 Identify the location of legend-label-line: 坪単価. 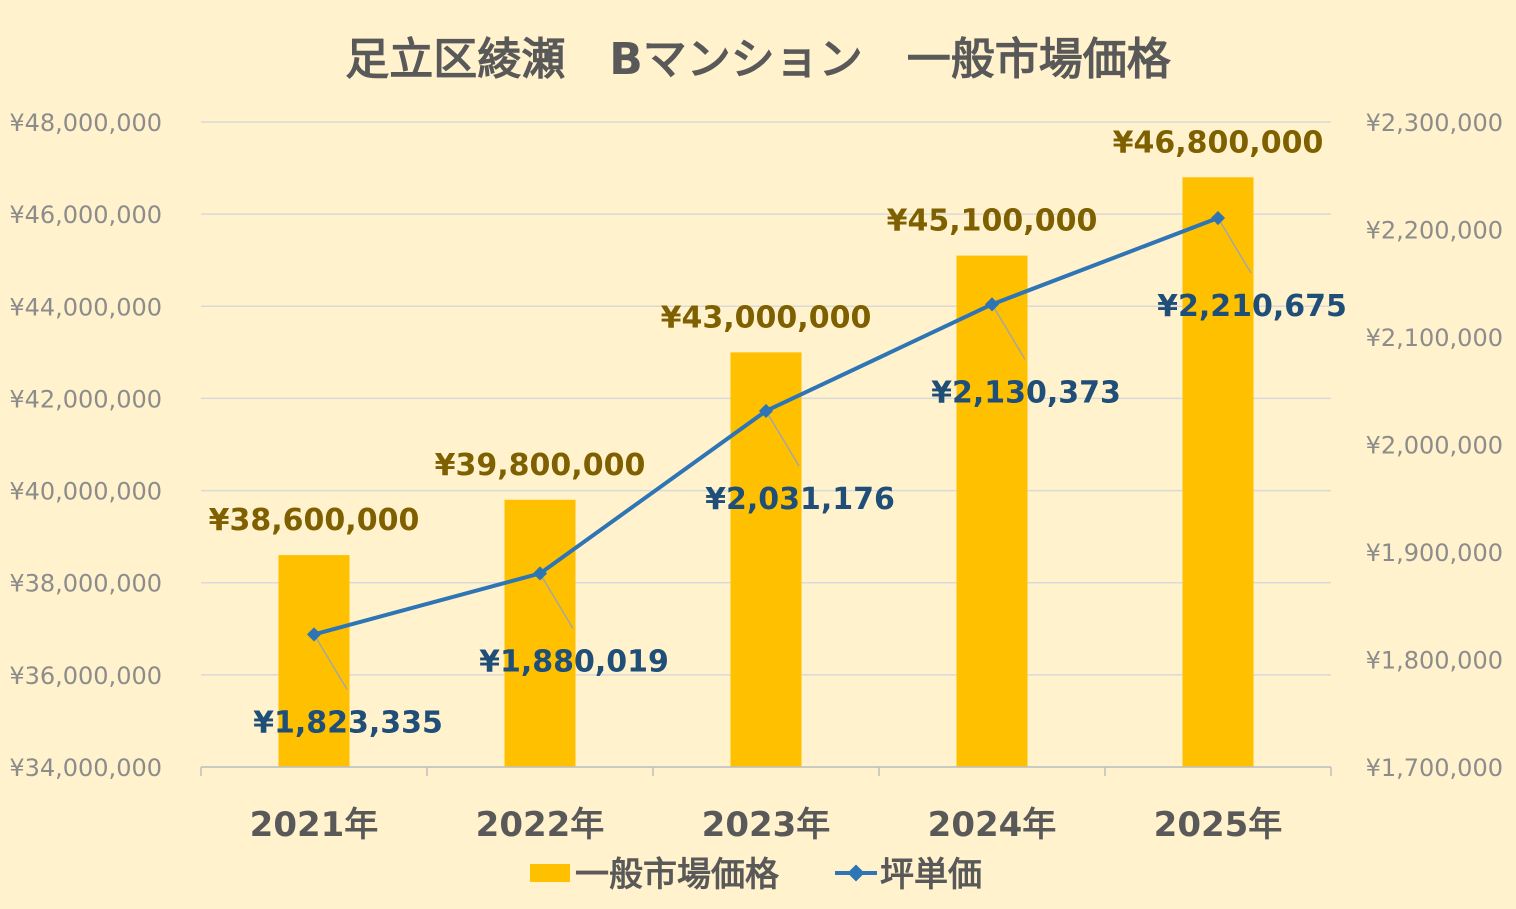
(931, 875).